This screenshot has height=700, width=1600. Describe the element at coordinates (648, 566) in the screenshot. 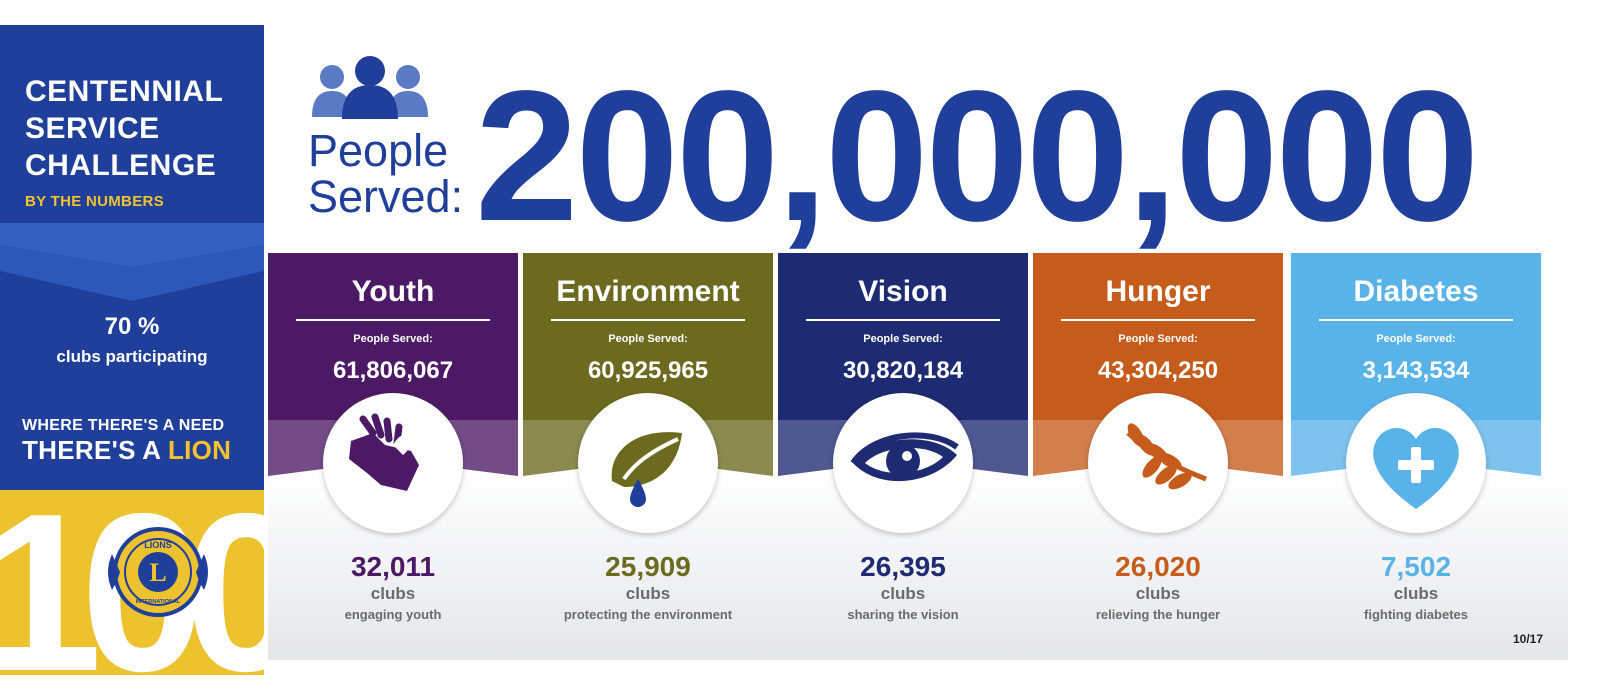

I see `clubs-count: 25,909` at that location.